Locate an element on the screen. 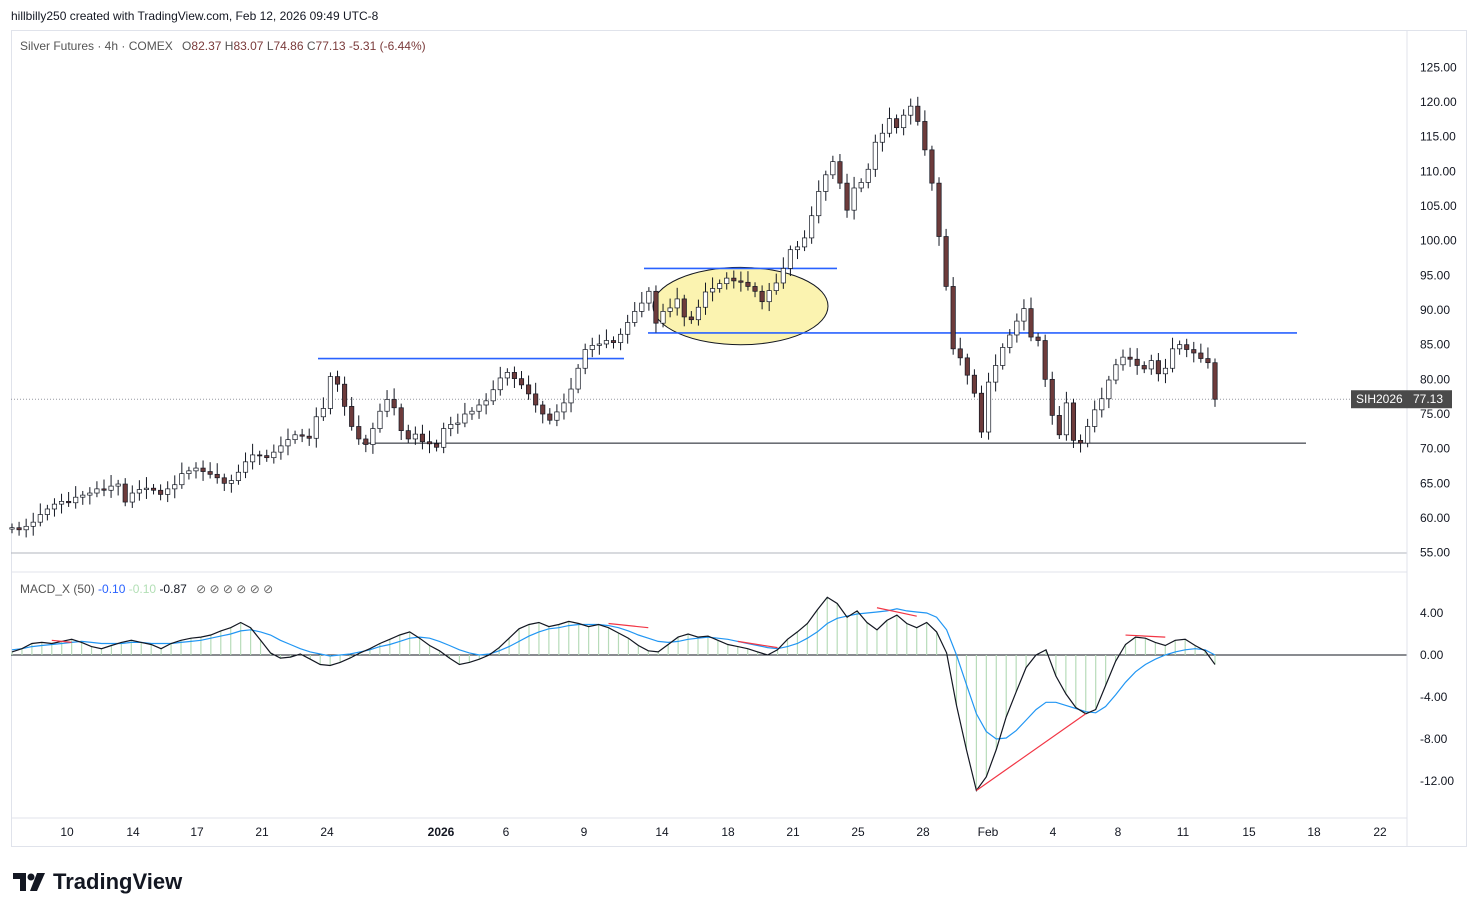  price-tick-label: 105.00 is located at coordinates (1438, 206).